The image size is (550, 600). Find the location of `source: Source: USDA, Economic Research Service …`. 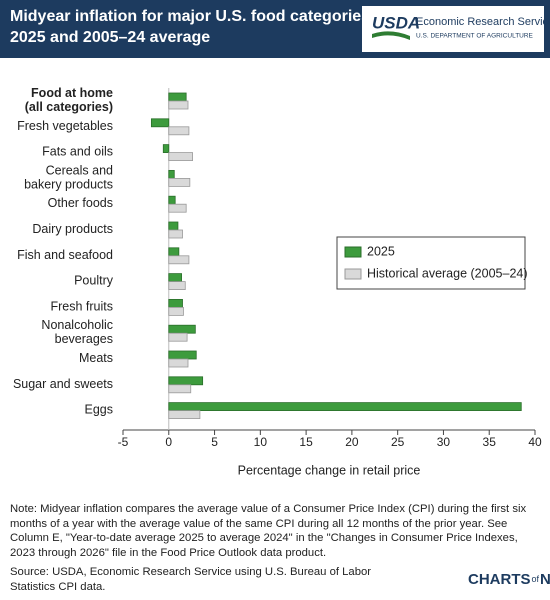

source: Source: USDA, Economic Research Service … is located at coordinates (191, 579).